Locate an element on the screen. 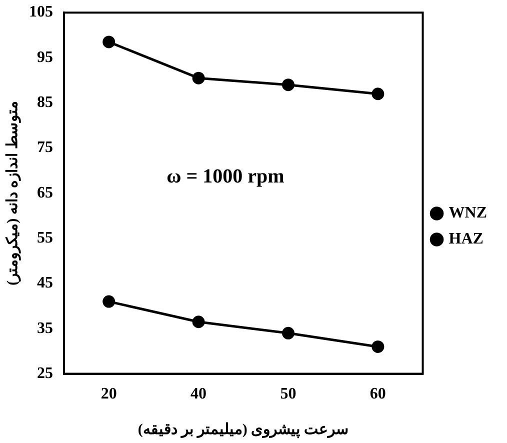  x-axis-title: سرعت پیشروی (میلیمتر بر دقیقه) is located at coordinates (243, 430).